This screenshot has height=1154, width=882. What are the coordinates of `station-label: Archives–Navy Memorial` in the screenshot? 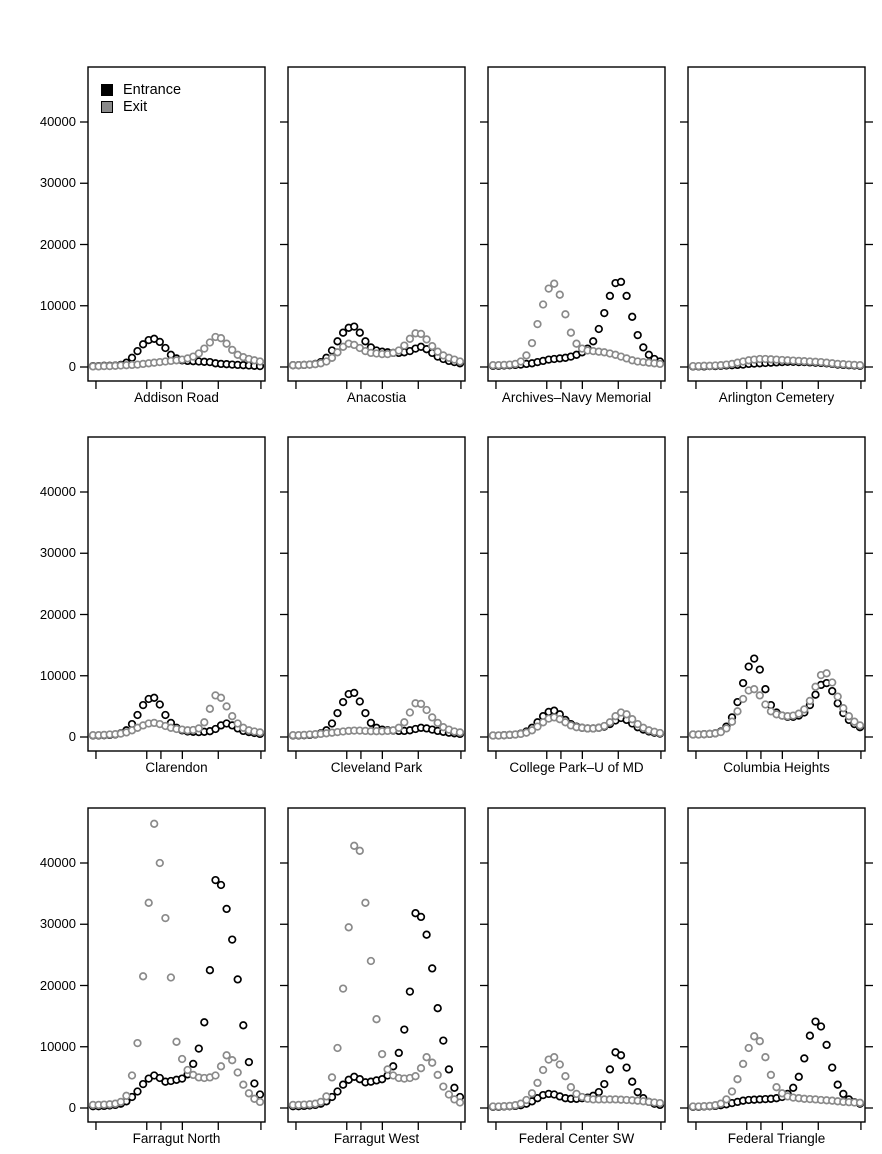 It's located at (576, 397).